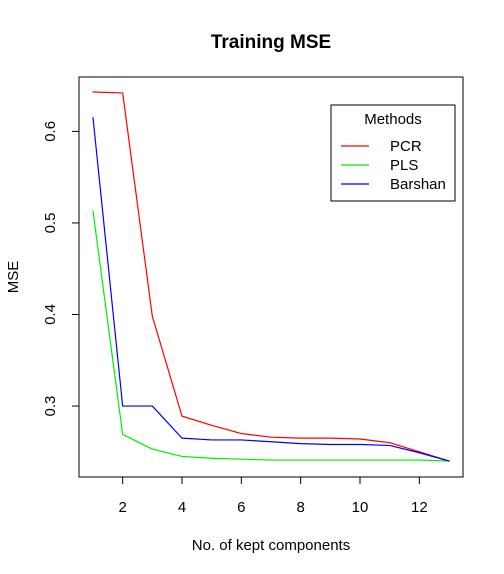 This screenshot has height=574, width=504. I want to click on x-tick-label-10: 10, so click(360, 507).